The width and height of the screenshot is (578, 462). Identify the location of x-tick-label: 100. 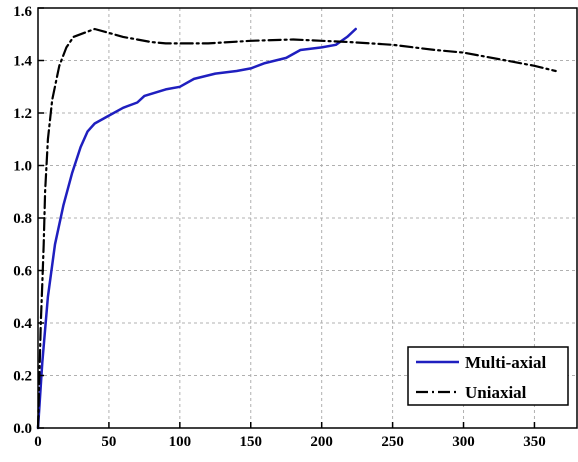
(180, 442).